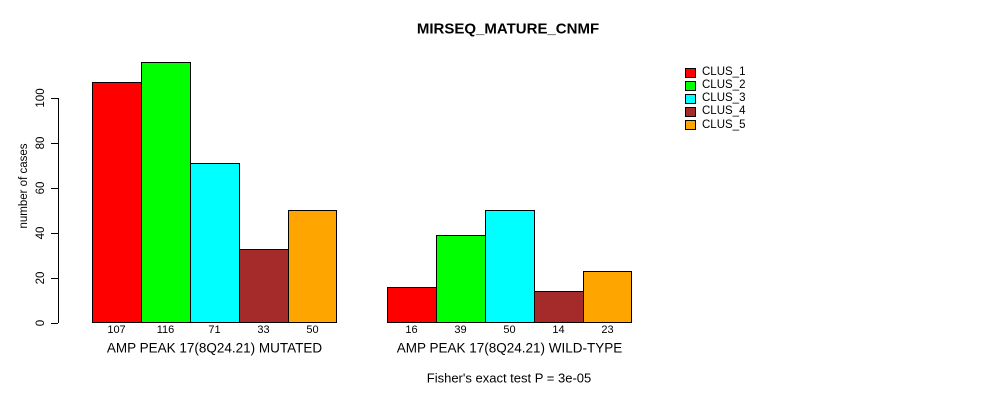 This screenshot has width=990, height=400. I want to click on bar-value-label: 39, so click(460, 330).